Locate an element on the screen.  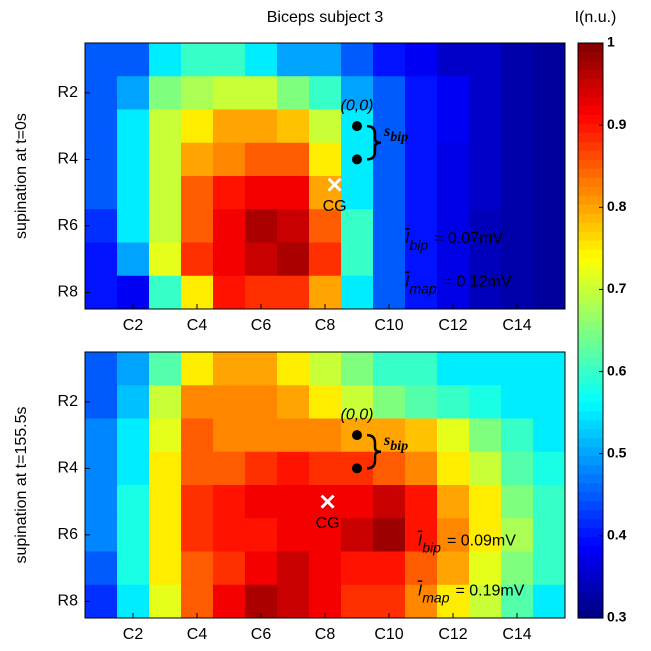
x-tick-label: C6 is located at coordinates (261, 634).